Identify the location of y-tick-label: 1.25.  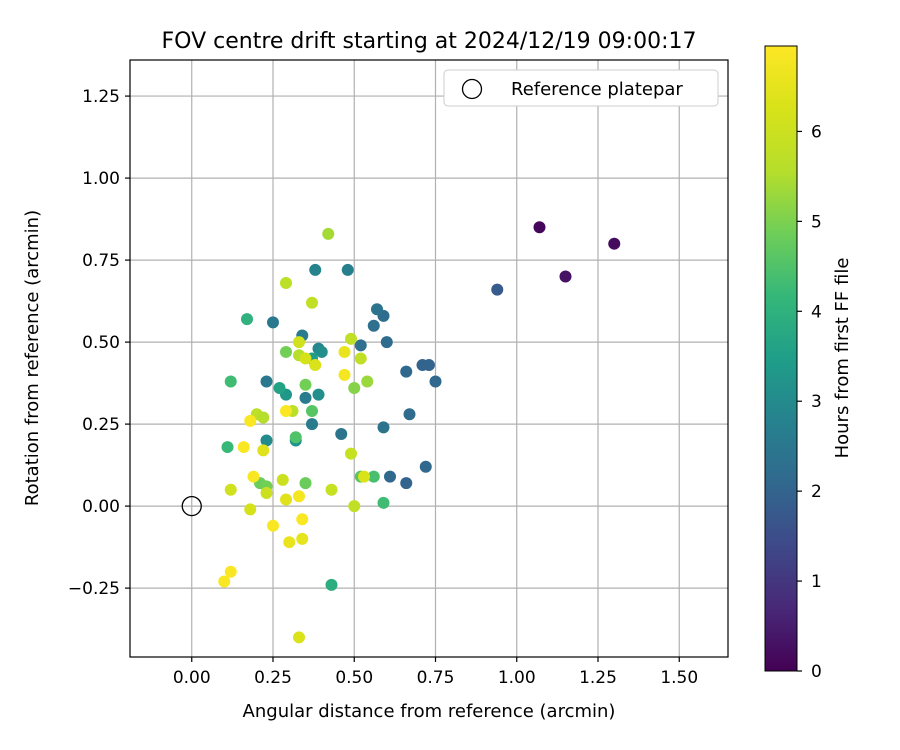
(101, 97).